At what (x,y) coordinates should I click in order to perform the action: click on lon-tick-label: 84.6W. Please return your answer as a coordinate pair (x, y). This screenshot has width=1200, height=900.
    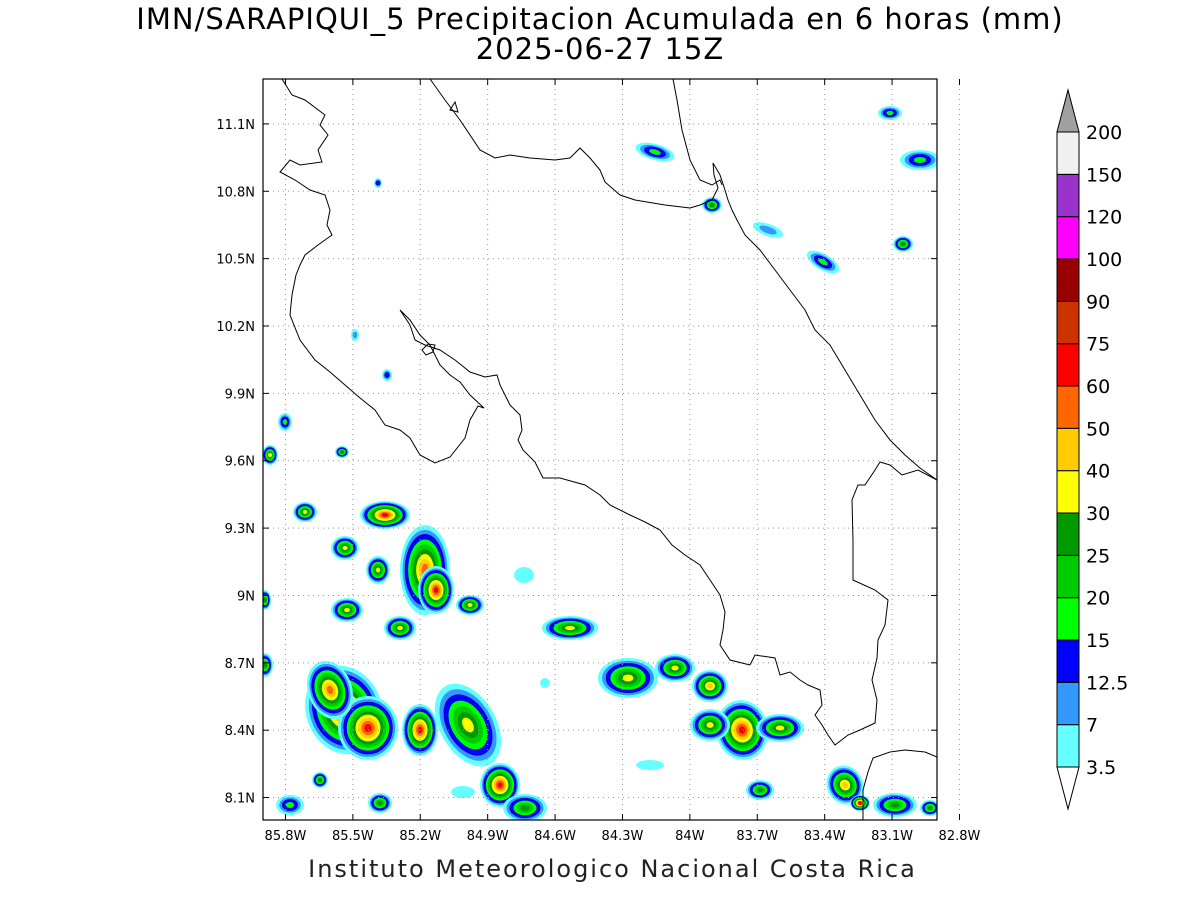
    Looking at the image, I should click on (555, 836).